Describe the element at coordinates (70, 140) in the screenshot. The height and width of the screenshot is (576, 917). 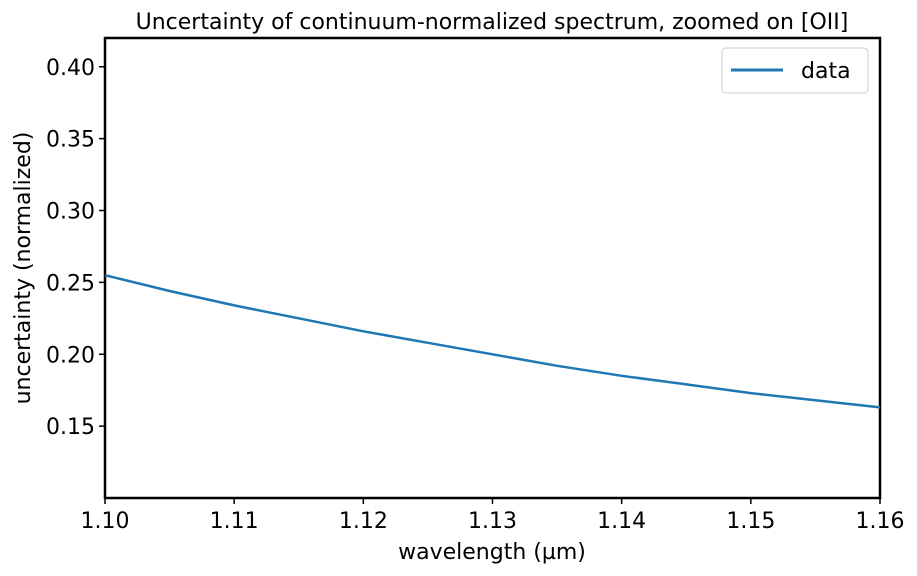
I see `y-tick-label: 0.35` at that location.